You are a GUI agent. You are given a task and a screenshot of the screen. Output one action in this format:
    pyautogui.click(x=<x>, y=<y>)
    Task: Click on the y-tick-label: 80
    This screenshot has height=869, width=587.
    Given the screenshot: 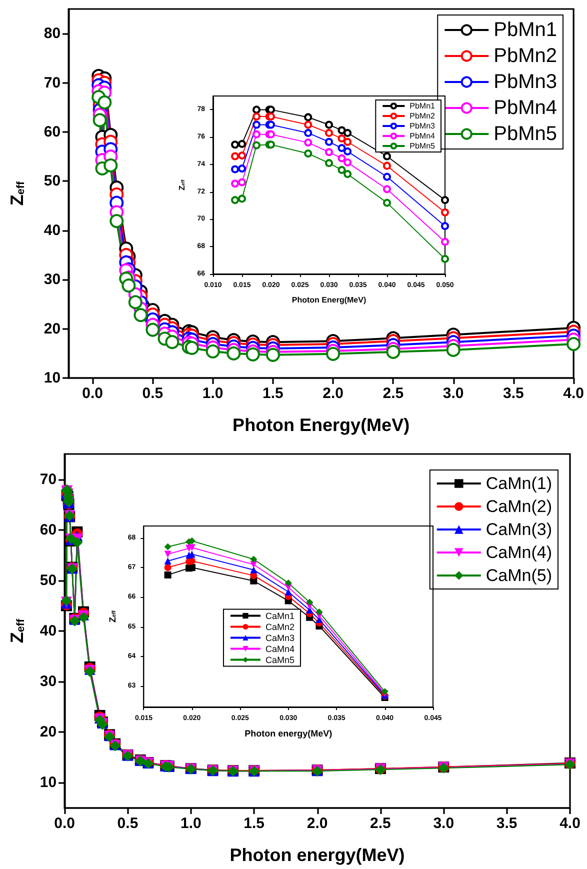 What is the action you would take?
    pyautogui.click(x=52, y=33)
    